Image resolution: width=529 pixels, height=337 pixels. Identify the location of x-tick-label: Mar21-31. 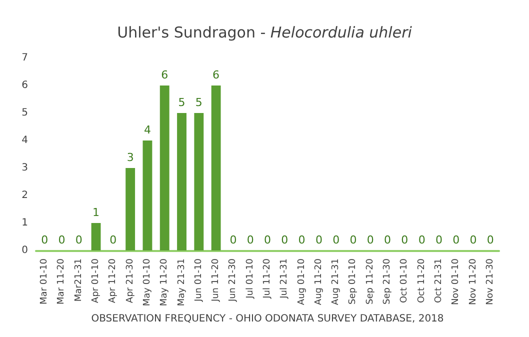
(79, 280).